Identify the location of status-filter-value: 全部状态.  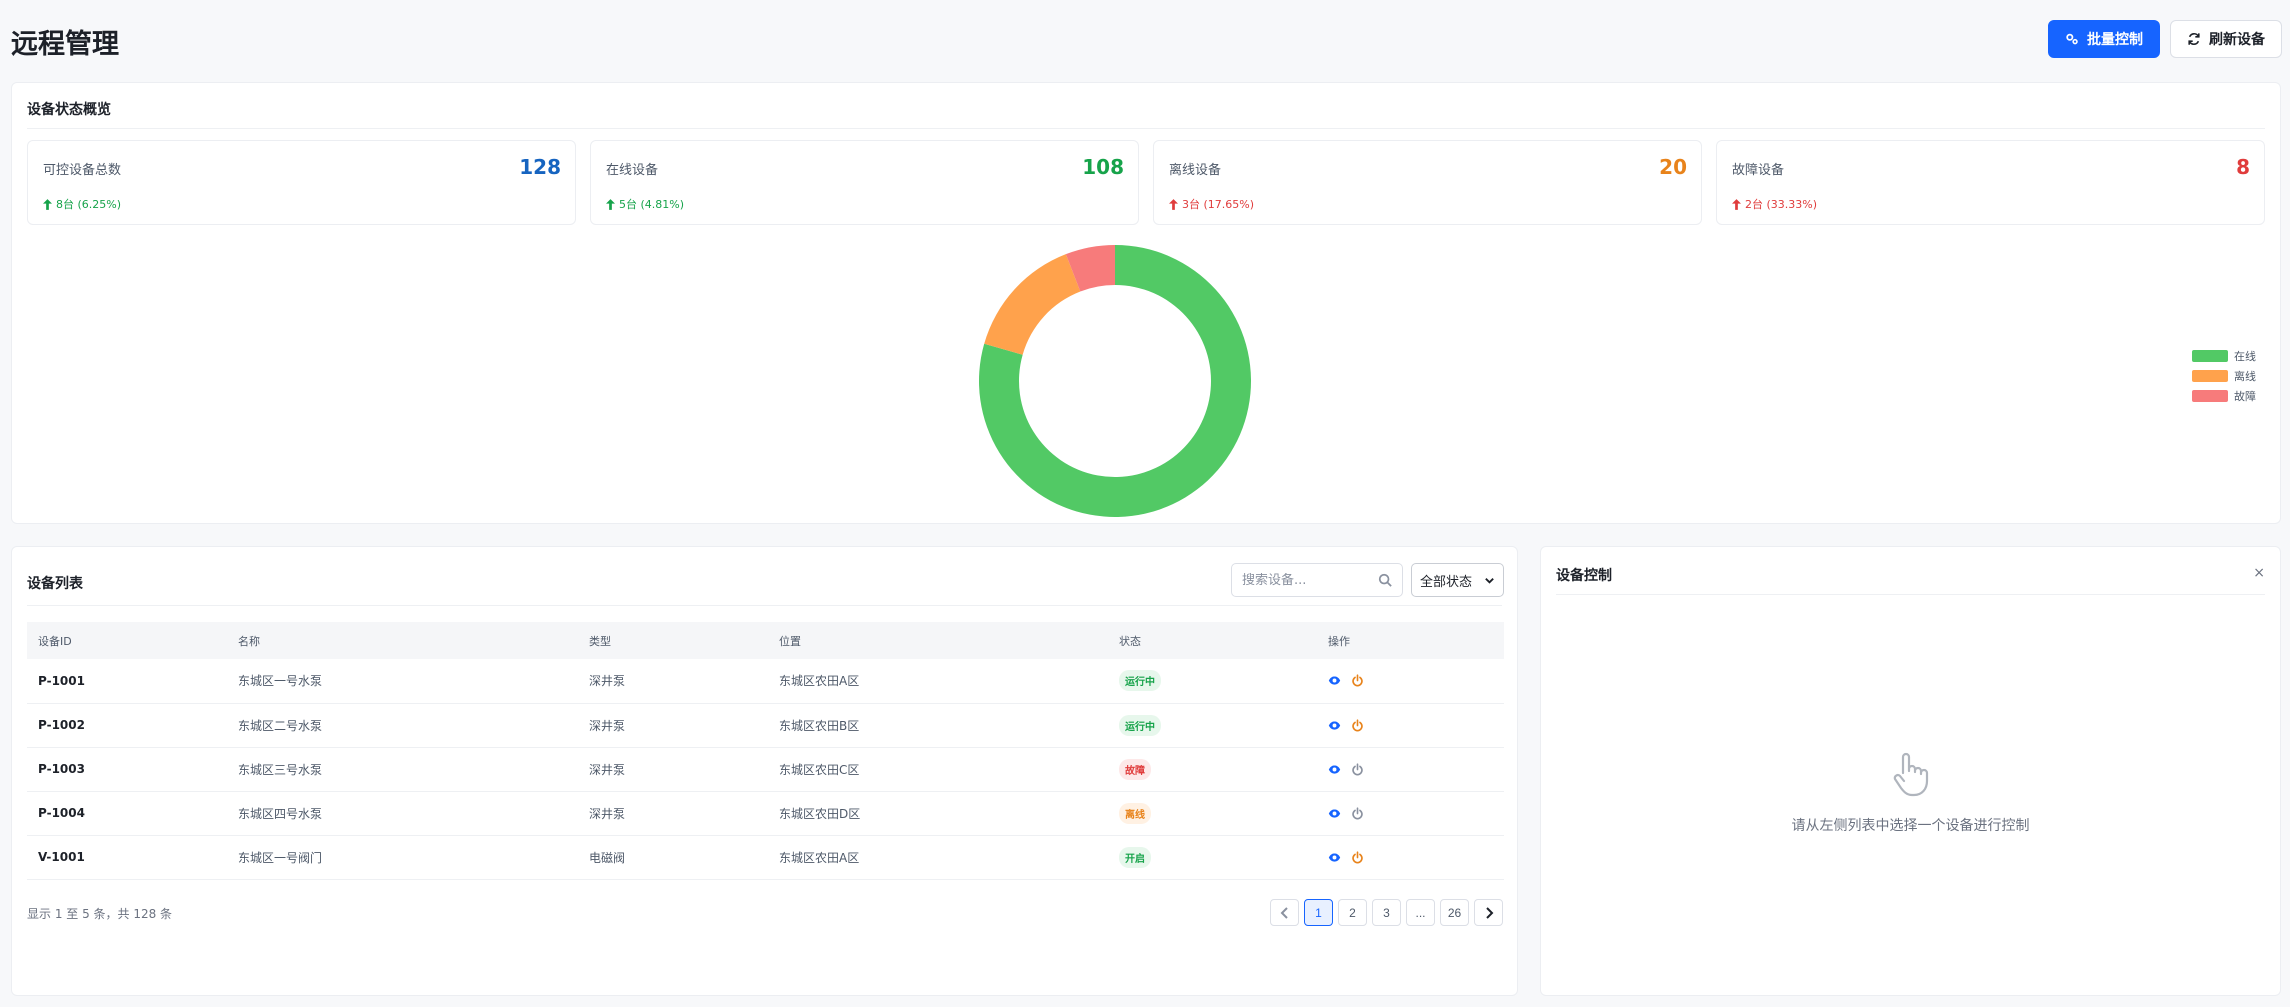
(1446, 582).